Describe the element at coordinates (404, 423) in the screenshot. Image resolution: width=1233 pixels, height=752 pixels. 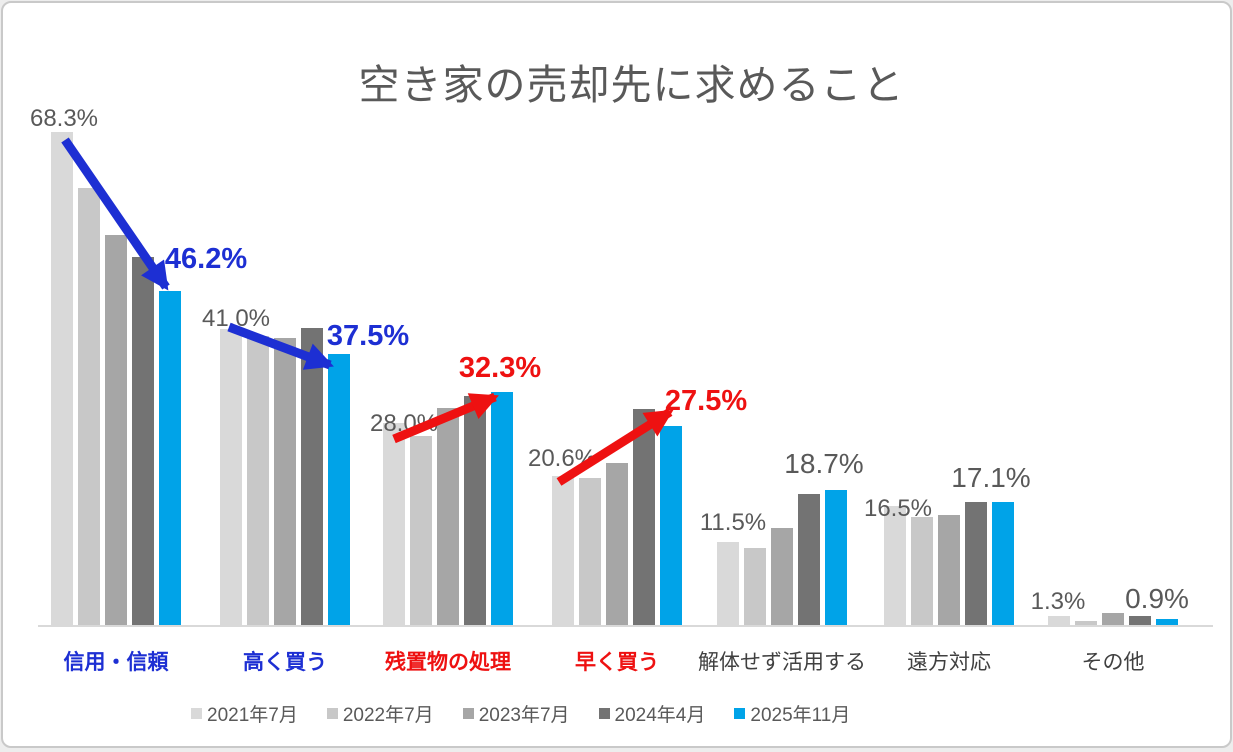
I see `data-label: 28.0%` at that location.